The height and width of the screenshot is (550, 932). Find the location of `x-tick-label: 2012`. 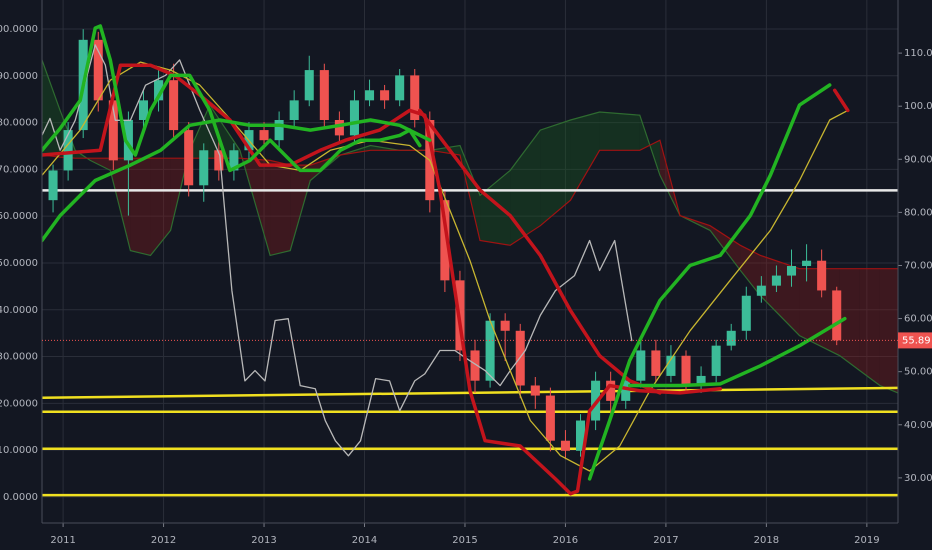

x-tick-label: 2012 is located at coordinates (163, 540).